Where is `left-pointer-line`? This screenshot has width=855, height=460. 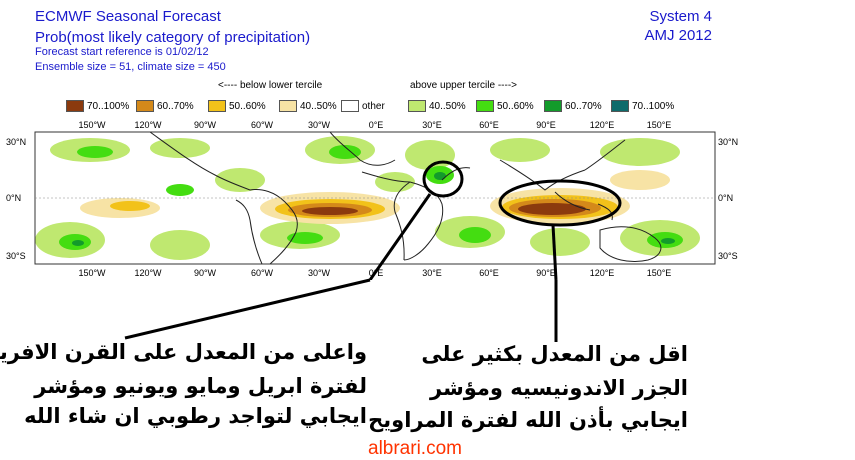 left-pointer-line is located at coordinates (247, 309).